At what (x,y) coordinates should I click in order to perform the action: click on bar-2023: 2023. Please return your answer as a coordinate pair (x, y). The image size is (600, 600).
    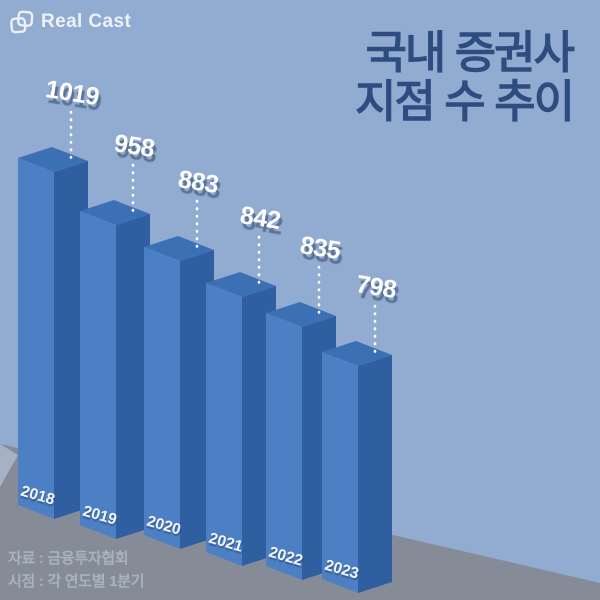
    Looking at the image, I should click on (357, 467).